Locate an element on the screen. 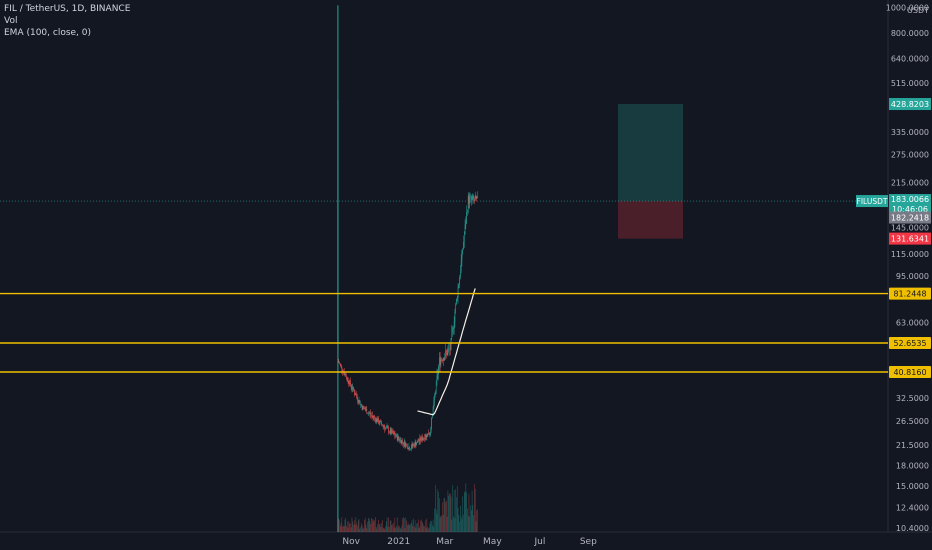 The width and height of the screenshot is (932, 550). volume-legend: Vol is located at coordinates (11, 21).